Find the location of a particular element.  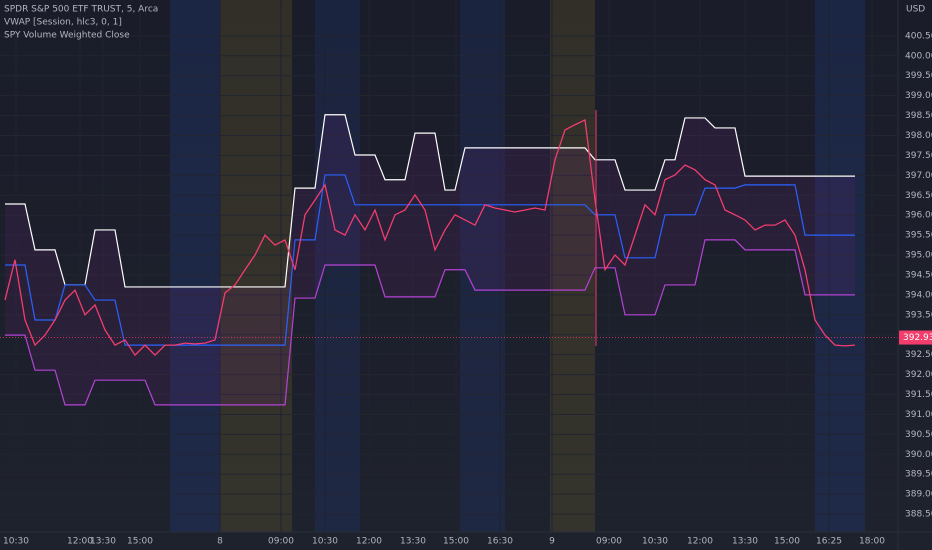

y-tick-label: 389.50 is located at coordinates (918, 475).